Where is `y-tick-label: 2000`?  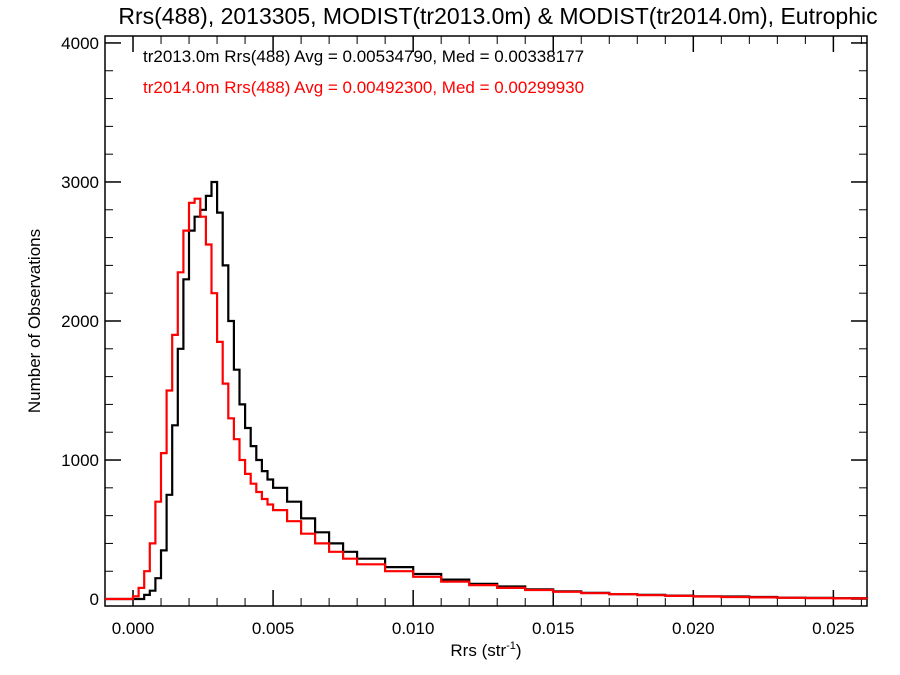 y-tick-label: 2000 is located at coordinates (80, 321).